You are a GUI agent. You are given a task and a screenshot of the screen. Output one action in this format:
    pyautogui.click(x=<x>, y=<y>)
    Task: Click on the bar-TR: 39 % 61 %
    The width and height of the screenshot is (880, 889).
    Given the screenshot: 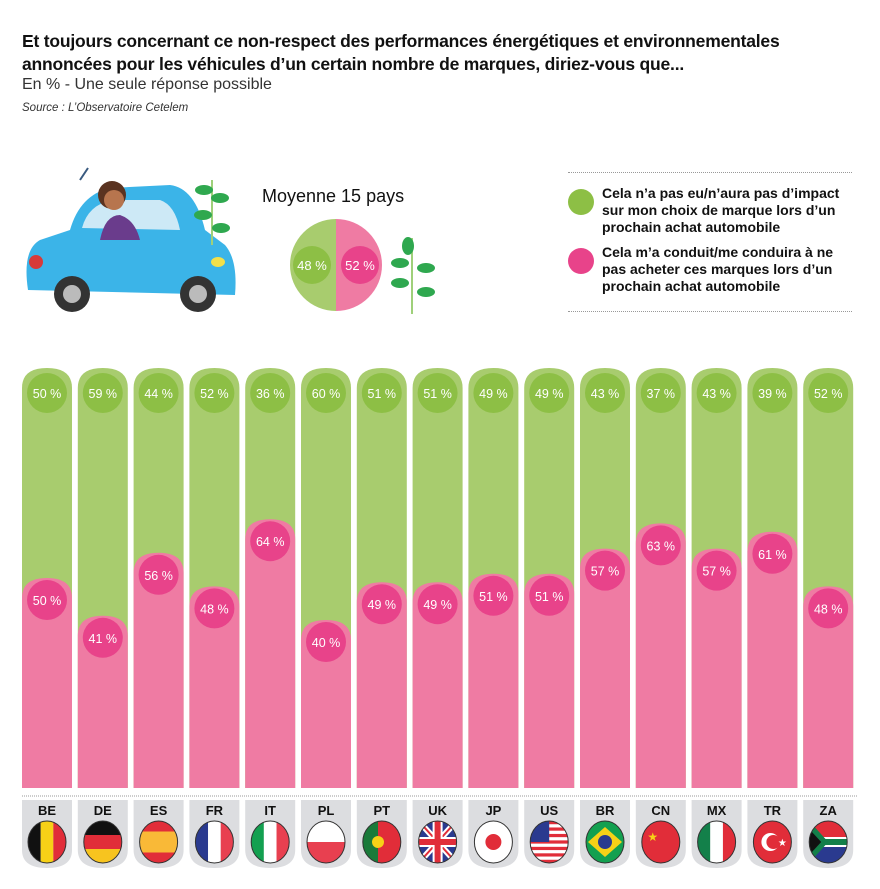 What is the action you would take?
    pyautogui.click(x=772, y=578)
    